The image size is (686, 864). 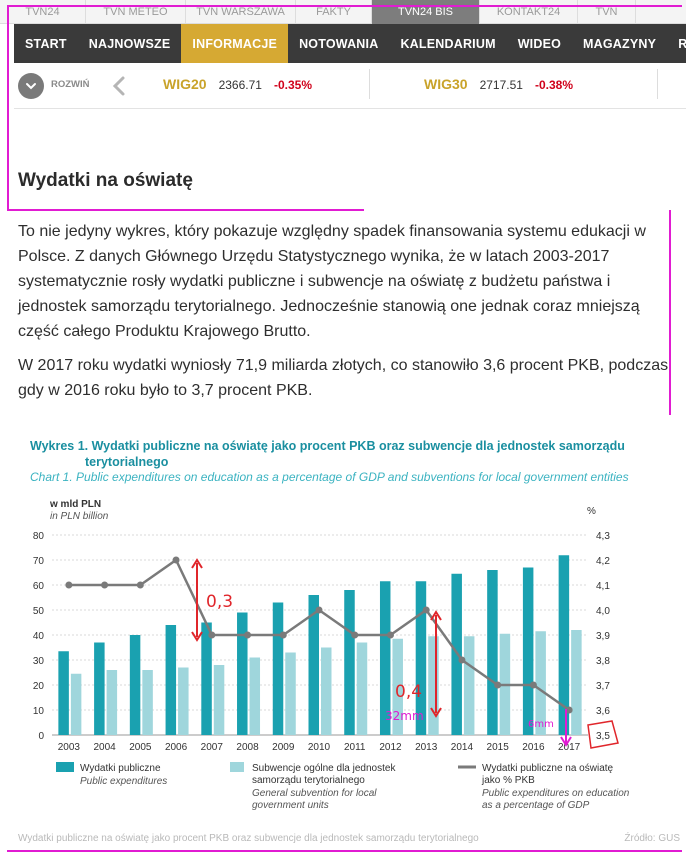 What do you see at coordinates (31, 86) in the screenshot?
I see `expand-button` at bounding box center [31, 86].